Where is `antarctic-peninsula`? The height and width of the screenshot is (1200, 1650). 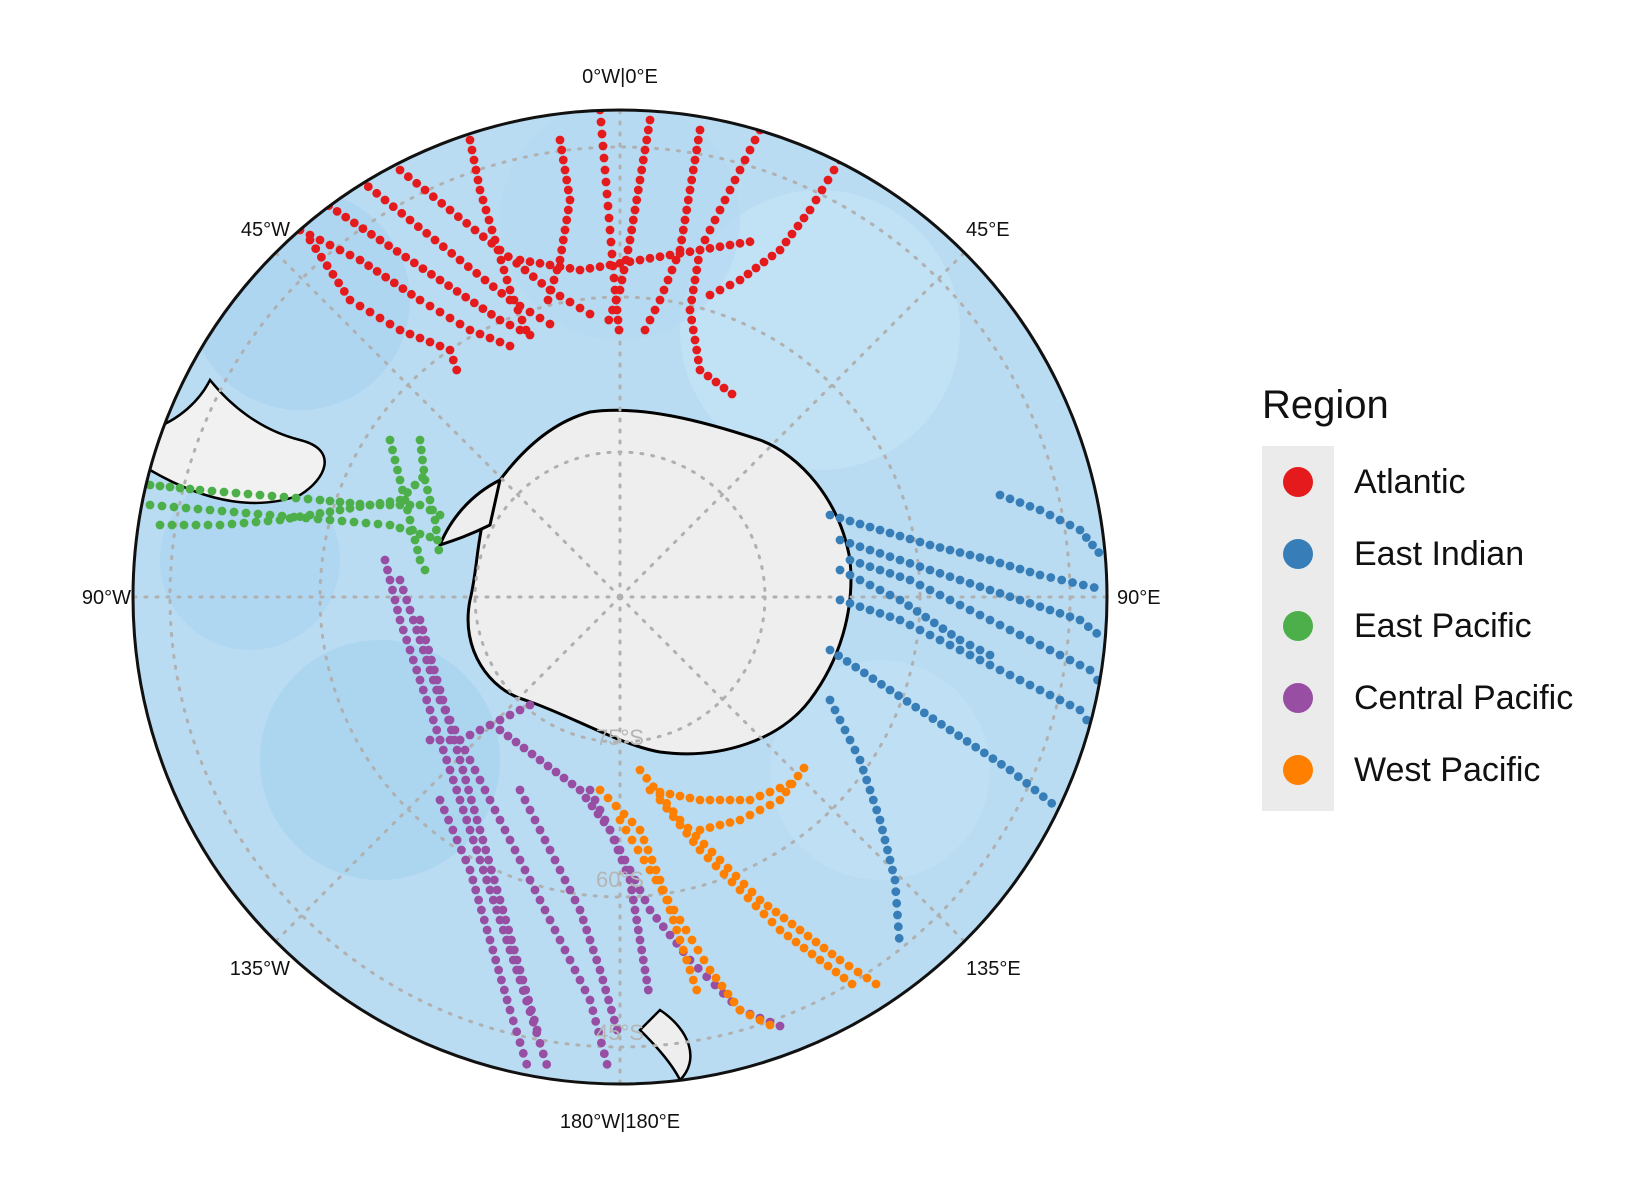
antarctic-peninsula is located at coordinates (470, 512).